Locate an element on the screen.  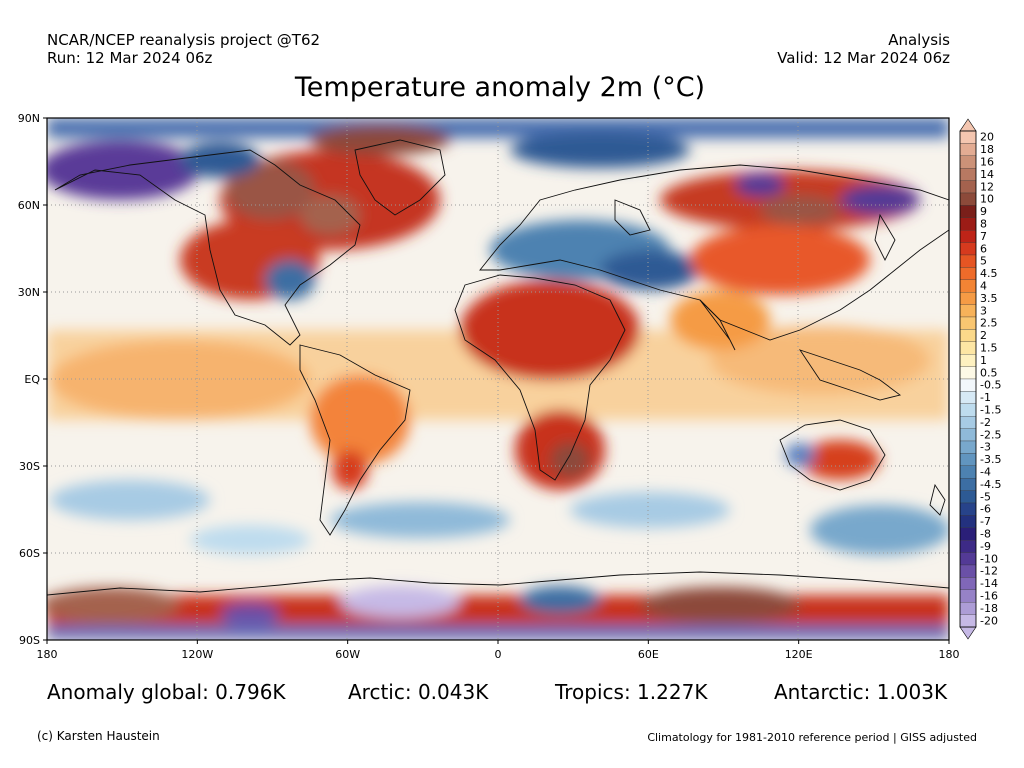
lat-tick-label: 90S is located at coordinates (29, 640).